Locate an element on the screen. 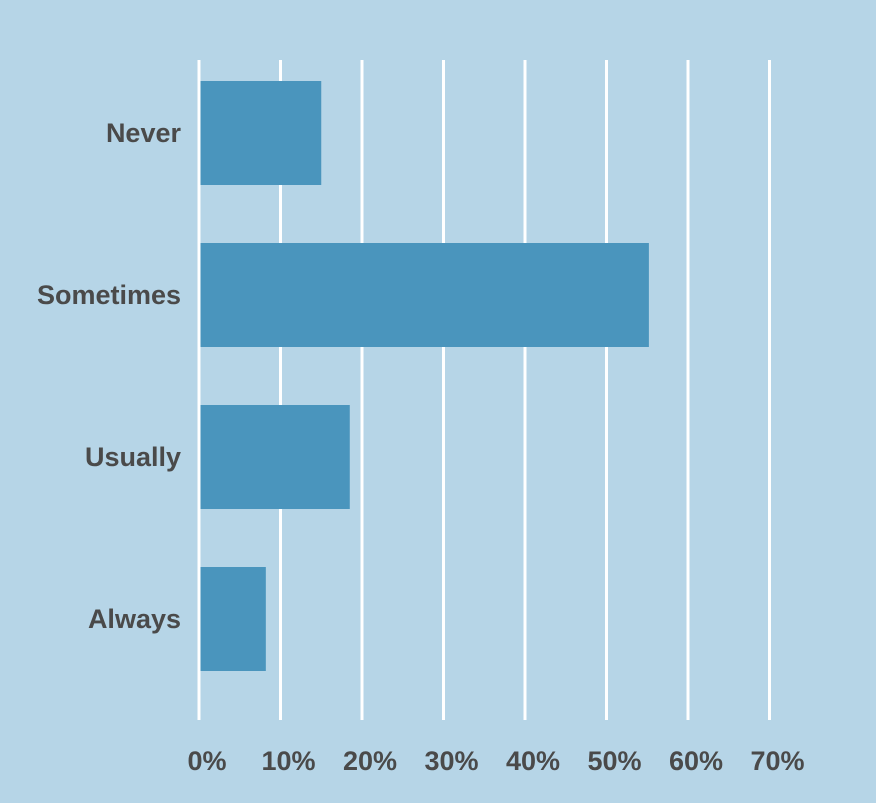  bar-sometimes is located at coordinates (424, 295).